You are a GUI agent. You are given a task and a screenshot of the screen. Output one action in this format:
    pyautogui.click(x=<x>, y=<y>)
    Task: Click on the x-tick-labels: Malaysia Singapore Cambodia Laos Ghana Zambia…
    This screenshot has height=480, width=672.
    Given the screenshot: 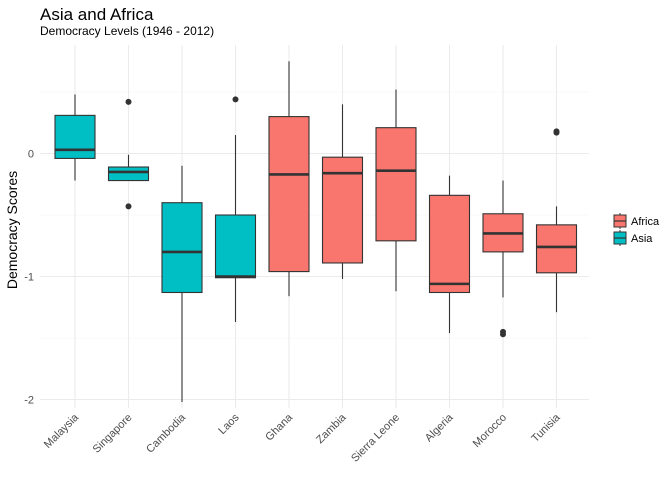 What is the action you would take?
    pyautogui.click(x=302, y=438)
    